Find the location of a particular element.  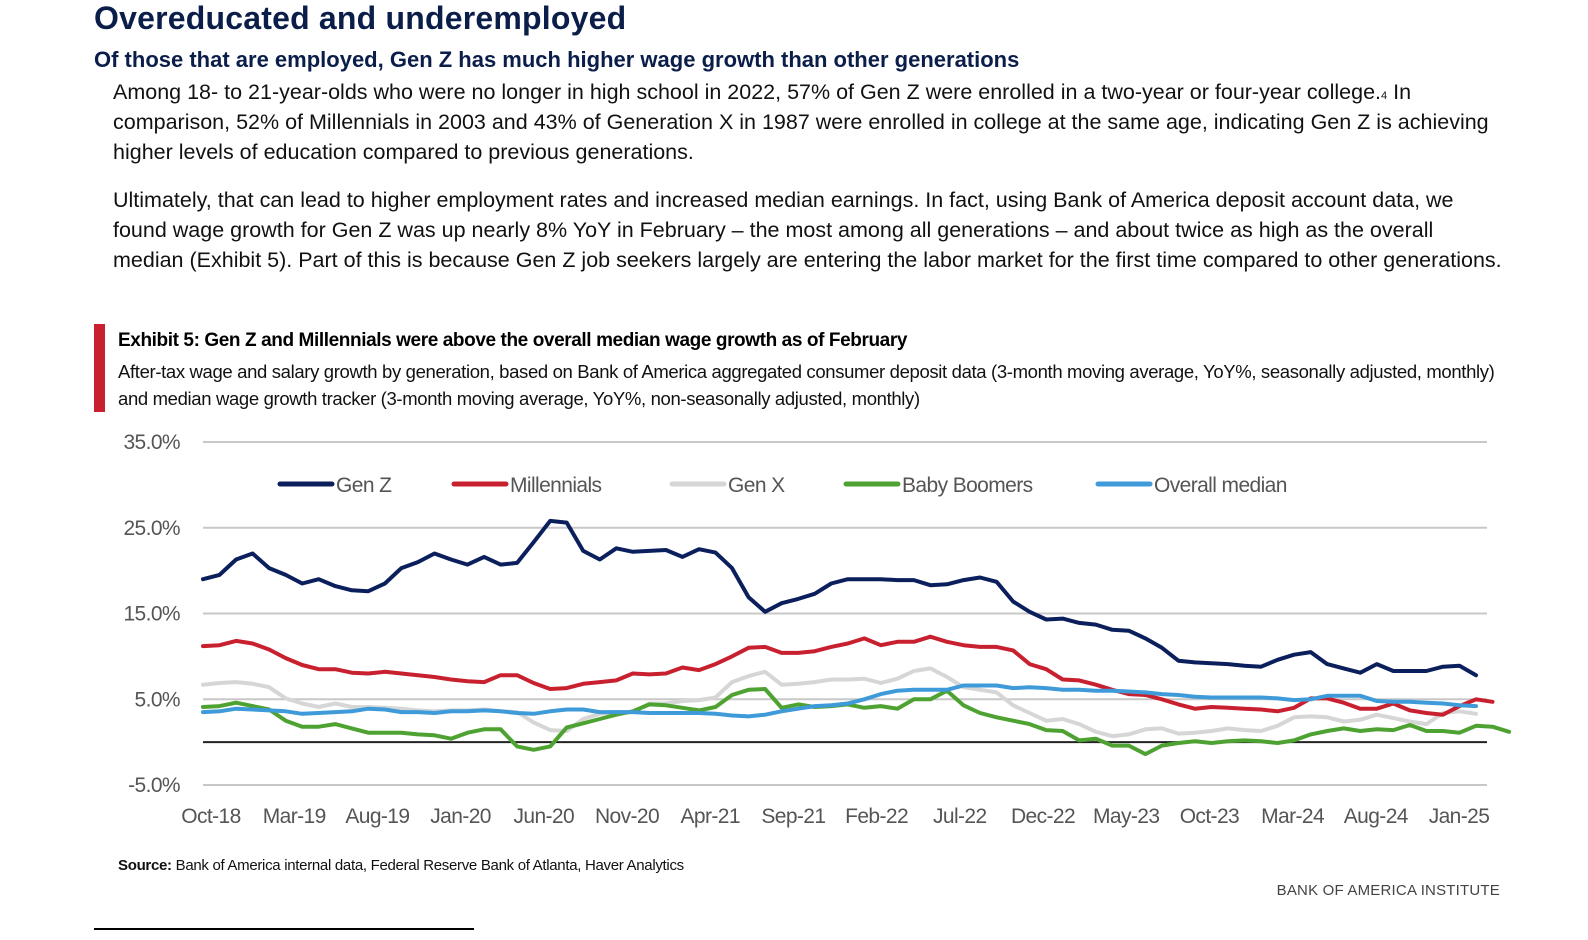

series-line-baby-boomers is located at coordinates (856, 722).